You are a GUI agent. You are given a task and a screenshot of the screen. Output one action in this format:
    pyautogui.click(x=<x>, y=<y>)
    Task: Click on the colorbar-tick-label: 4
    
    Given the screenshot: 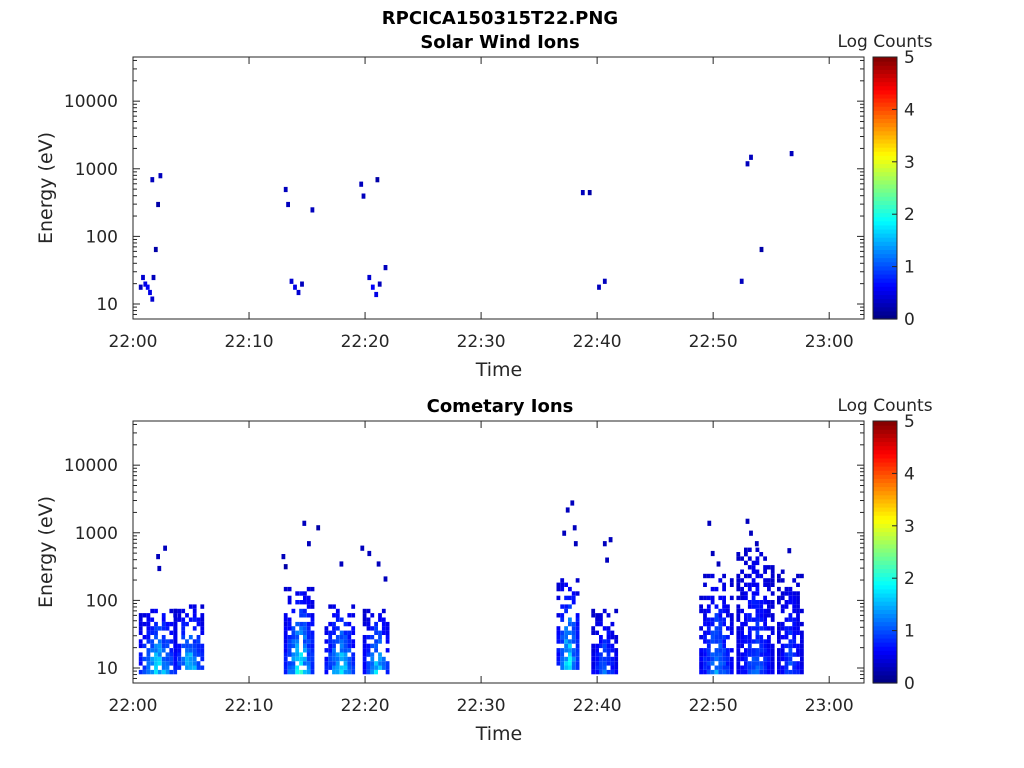 What is the action you would take?
    pyautogui.click(x=909, y=110)
    